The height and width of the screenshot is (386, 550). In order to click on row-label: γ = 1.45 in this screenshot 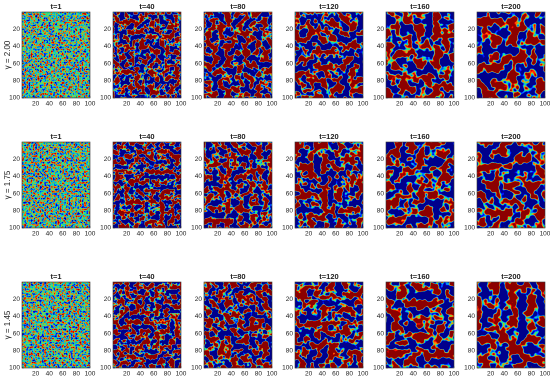, I will do `click(7, 324)`.